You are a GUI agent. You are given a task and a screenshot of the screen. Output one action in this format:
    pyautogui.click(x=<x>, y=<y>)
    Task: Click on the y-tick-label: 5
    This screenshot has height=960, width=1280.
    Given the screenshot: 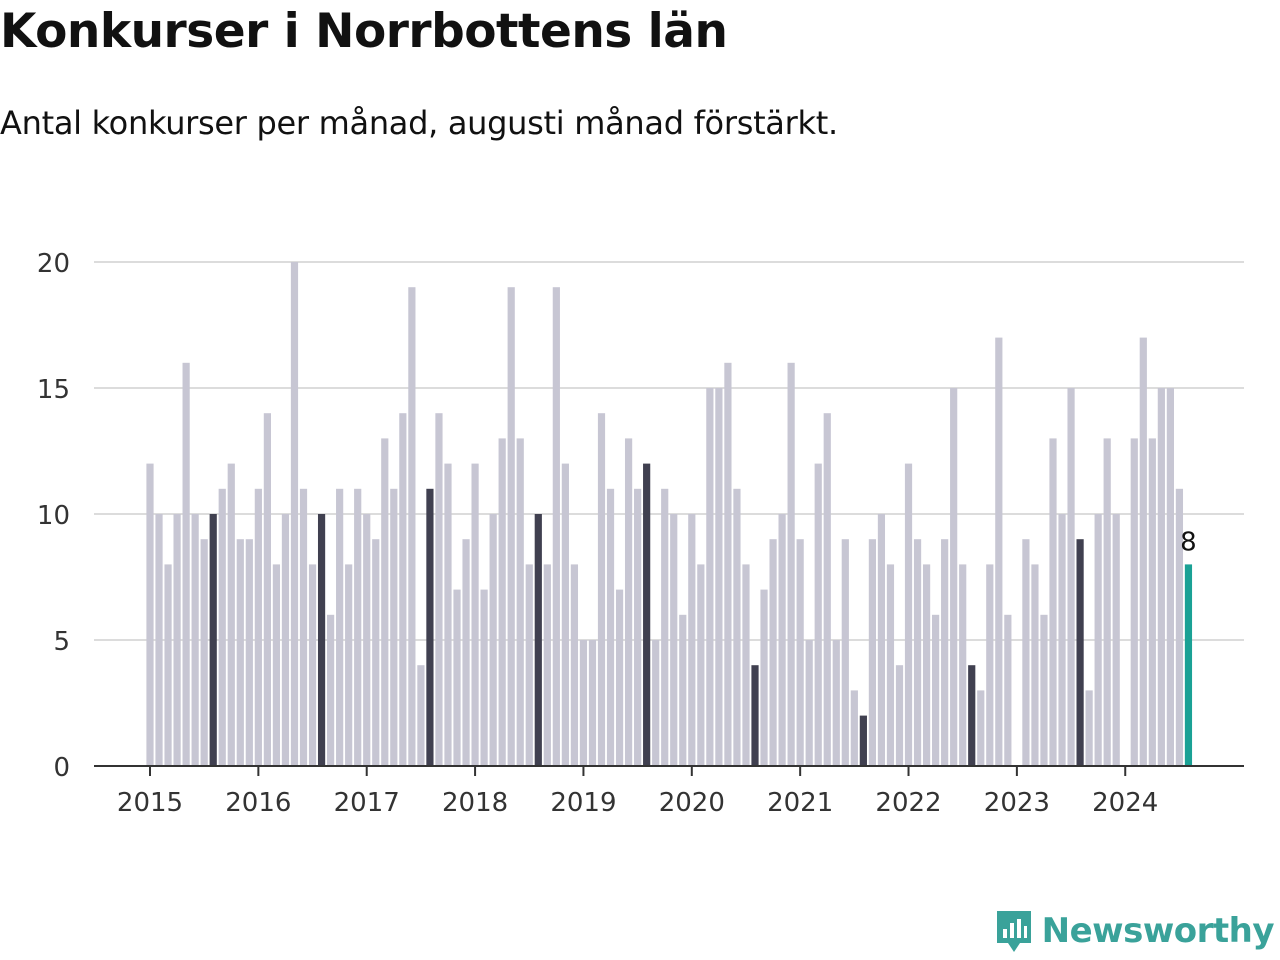 What is the action you would take?
    pyautogui.click(x=61, y=642)
    